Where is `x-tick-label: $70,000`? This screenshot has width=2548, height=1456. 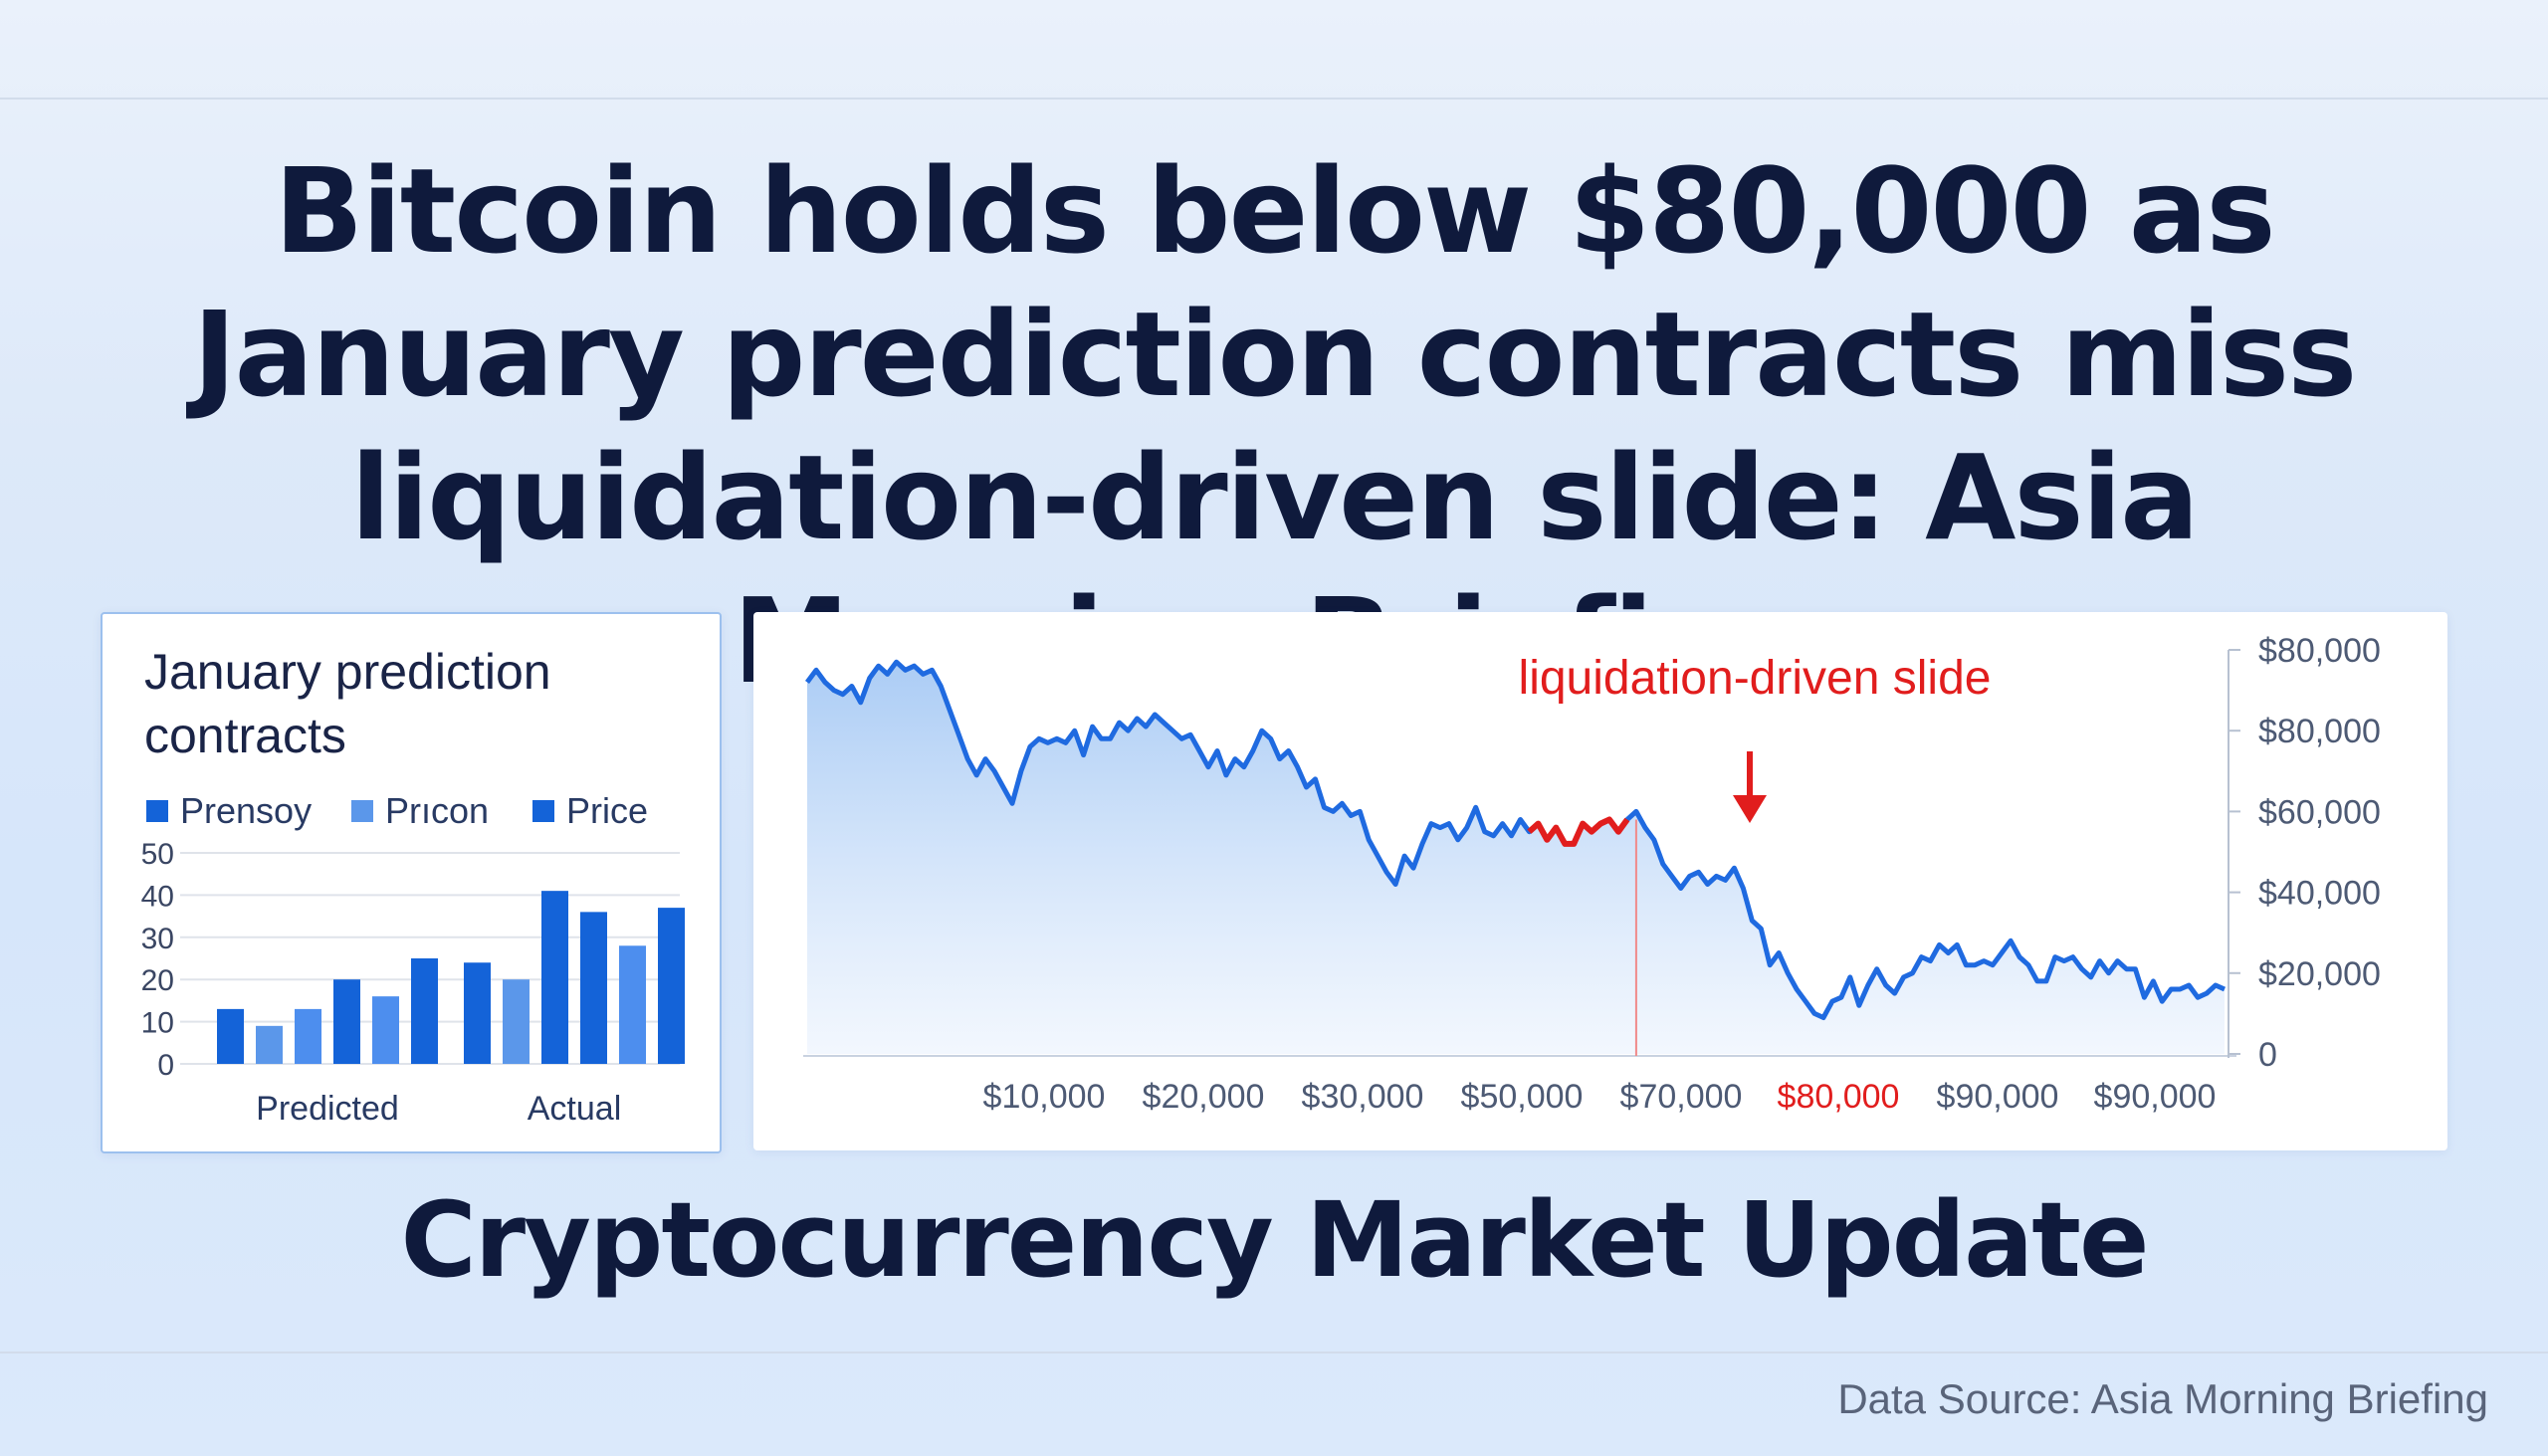 x-tick-label: $70,000 is located at coordinates (1681, 1097).